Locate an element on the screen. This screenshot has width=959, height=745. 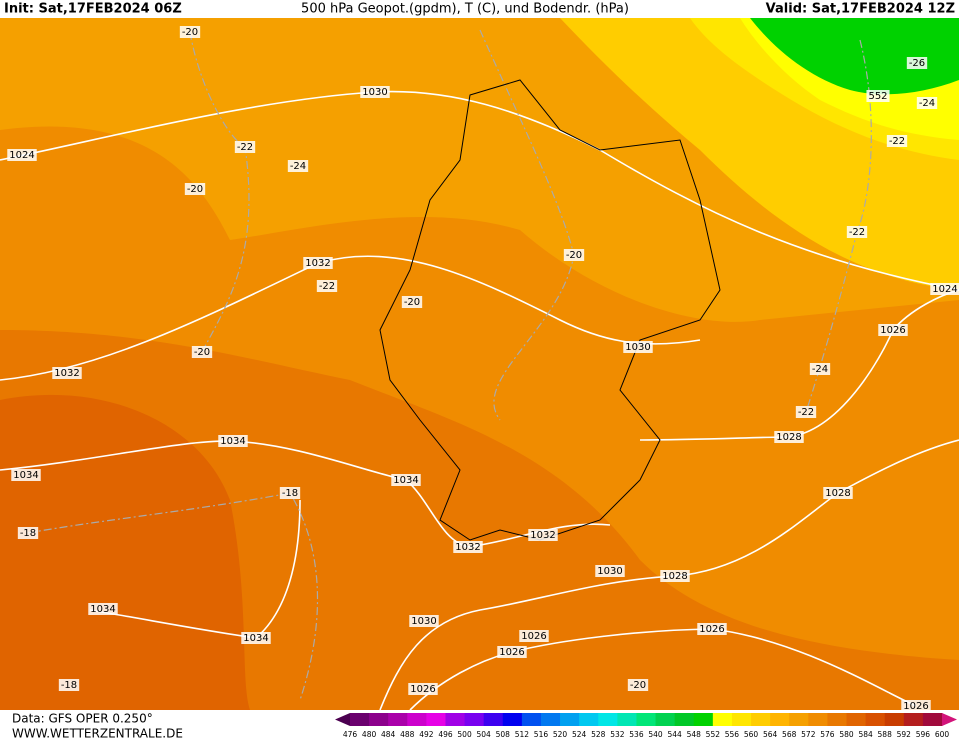
scale-label: 500 is located at coordinates (464, 734).